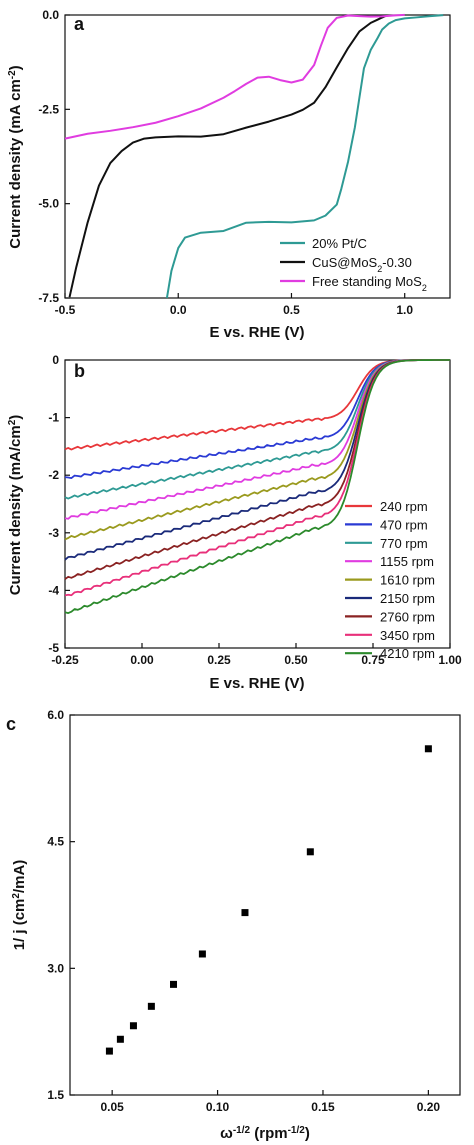 The height and width of the screenshot is (1145, 474). I want to click on panel-a-legend-entry: 20% Pt/C, so click(339, 243).